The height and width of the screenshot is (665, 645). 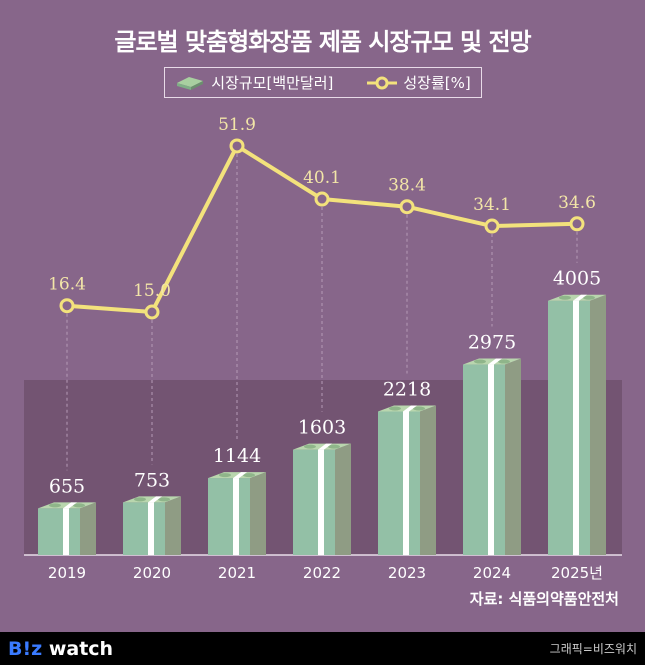 I want to click on growth-value-label: 34.6, so click(x=577, y=203).